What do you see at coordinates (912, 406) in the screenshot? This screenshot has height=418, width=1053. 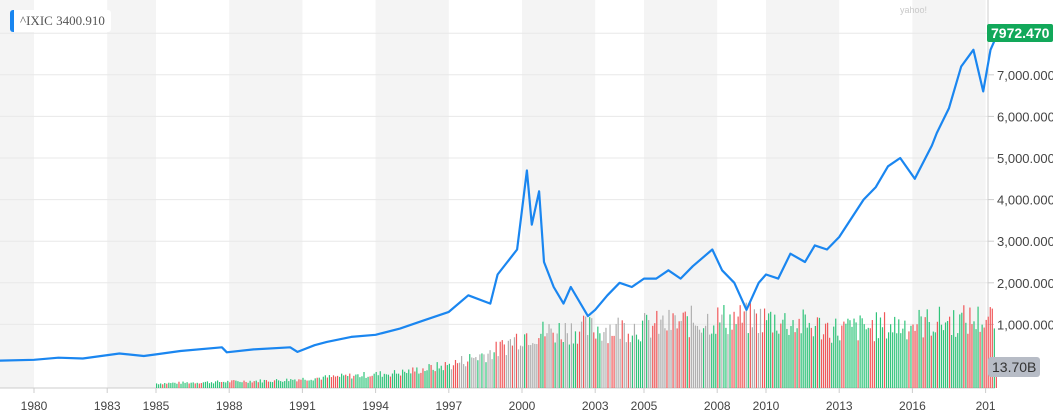 I see `x-tick-label: 2016` at bounding box center [912, 406].